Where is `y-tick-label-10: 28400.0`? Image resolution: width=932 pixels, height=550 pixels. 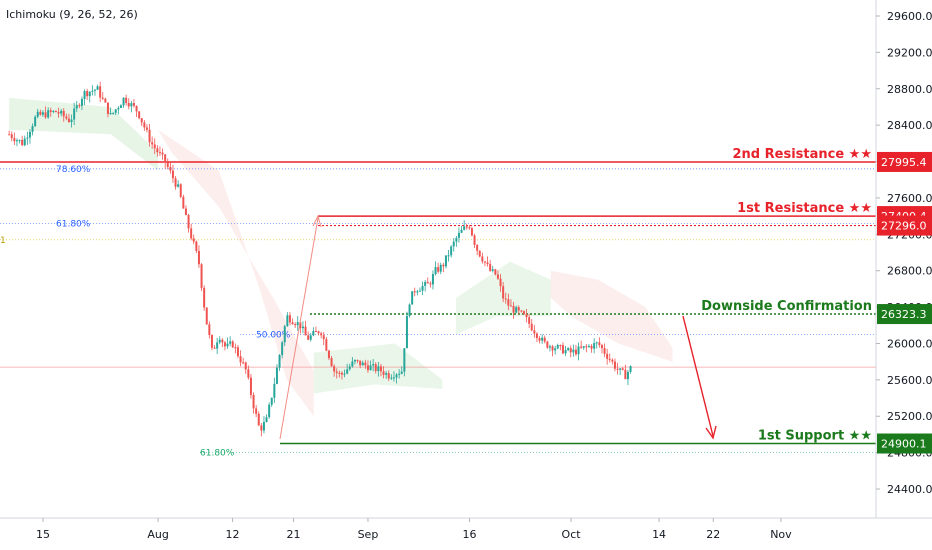 y-tick-label-10: 28400.0 is located at coordinates (909, 125).